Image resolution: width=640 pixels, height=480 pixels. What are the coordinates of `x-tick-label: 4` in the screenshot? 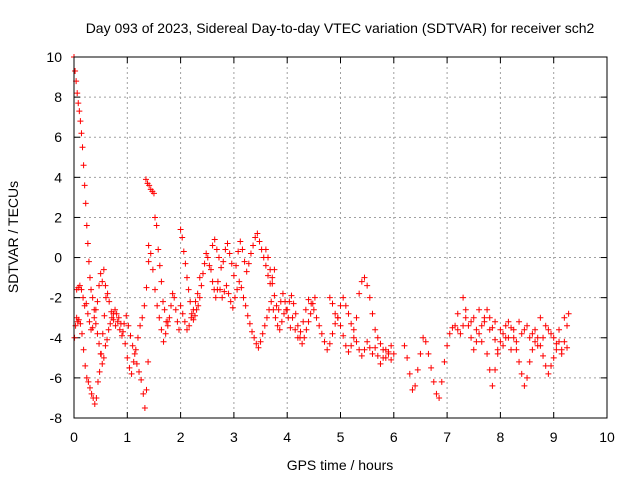 It's located at (287, 437).